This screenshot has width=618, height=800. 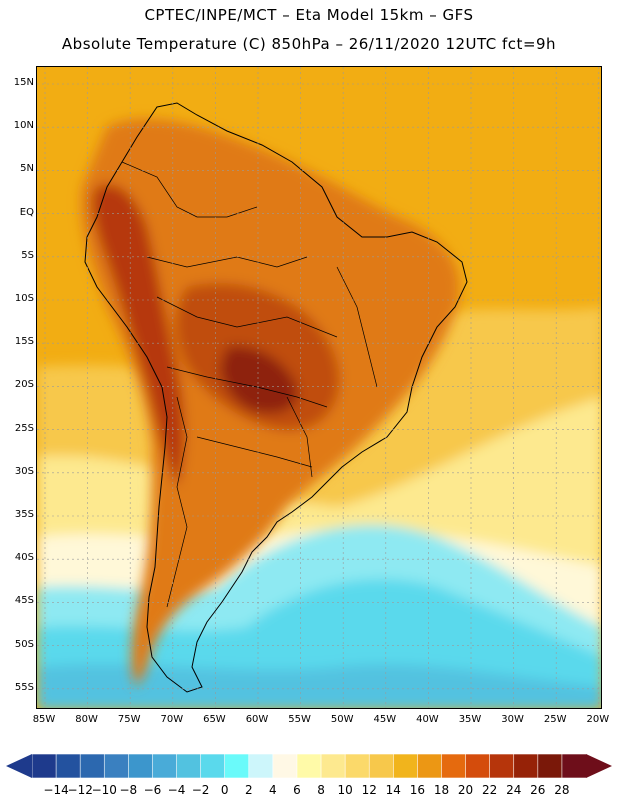 I want to click on lat-label: 35S, so click(x=24, y=514).